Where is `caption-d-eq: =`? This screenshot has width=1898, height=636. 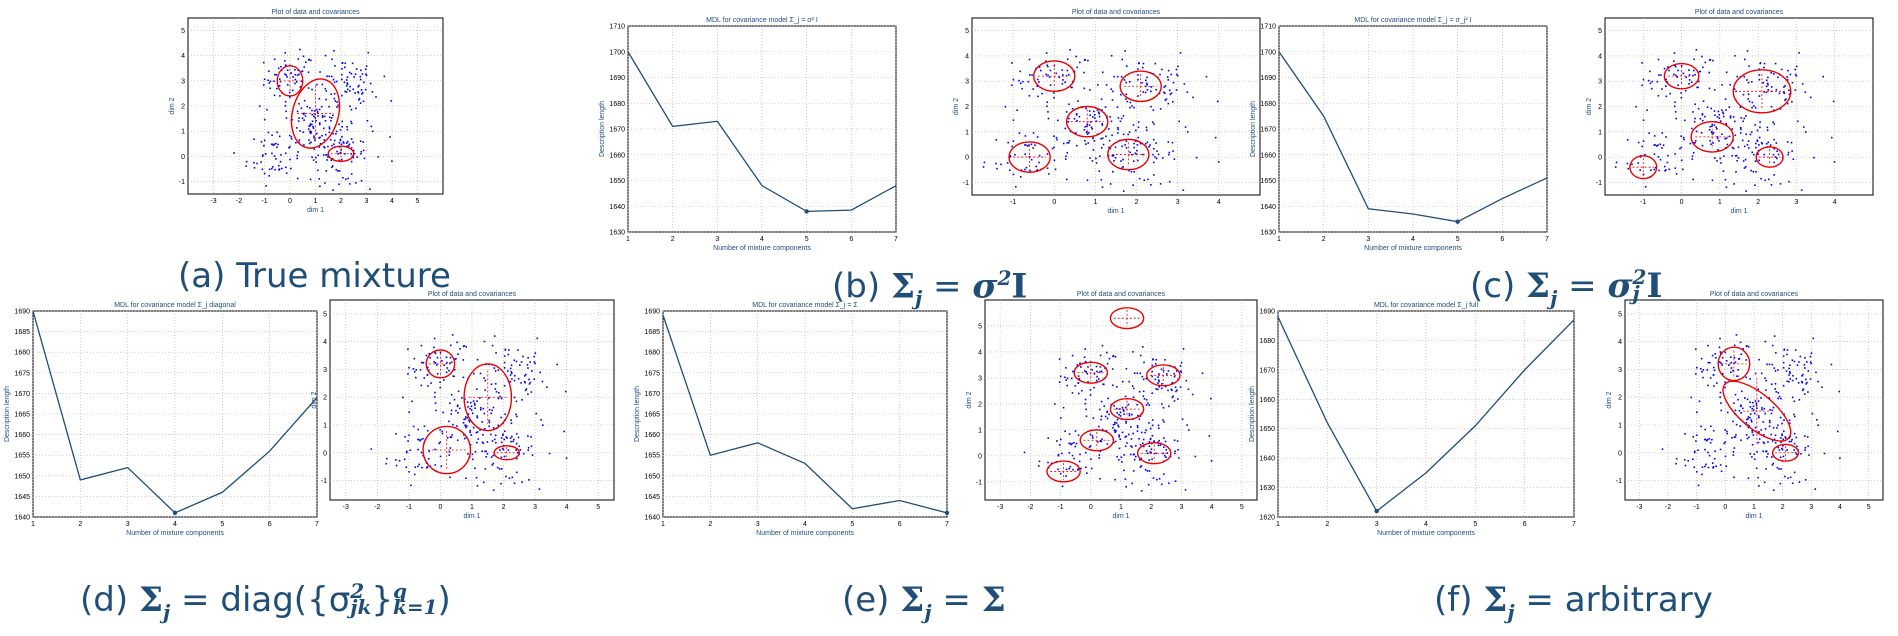 caption-d-eq: = is located at coordinates (195, 600).